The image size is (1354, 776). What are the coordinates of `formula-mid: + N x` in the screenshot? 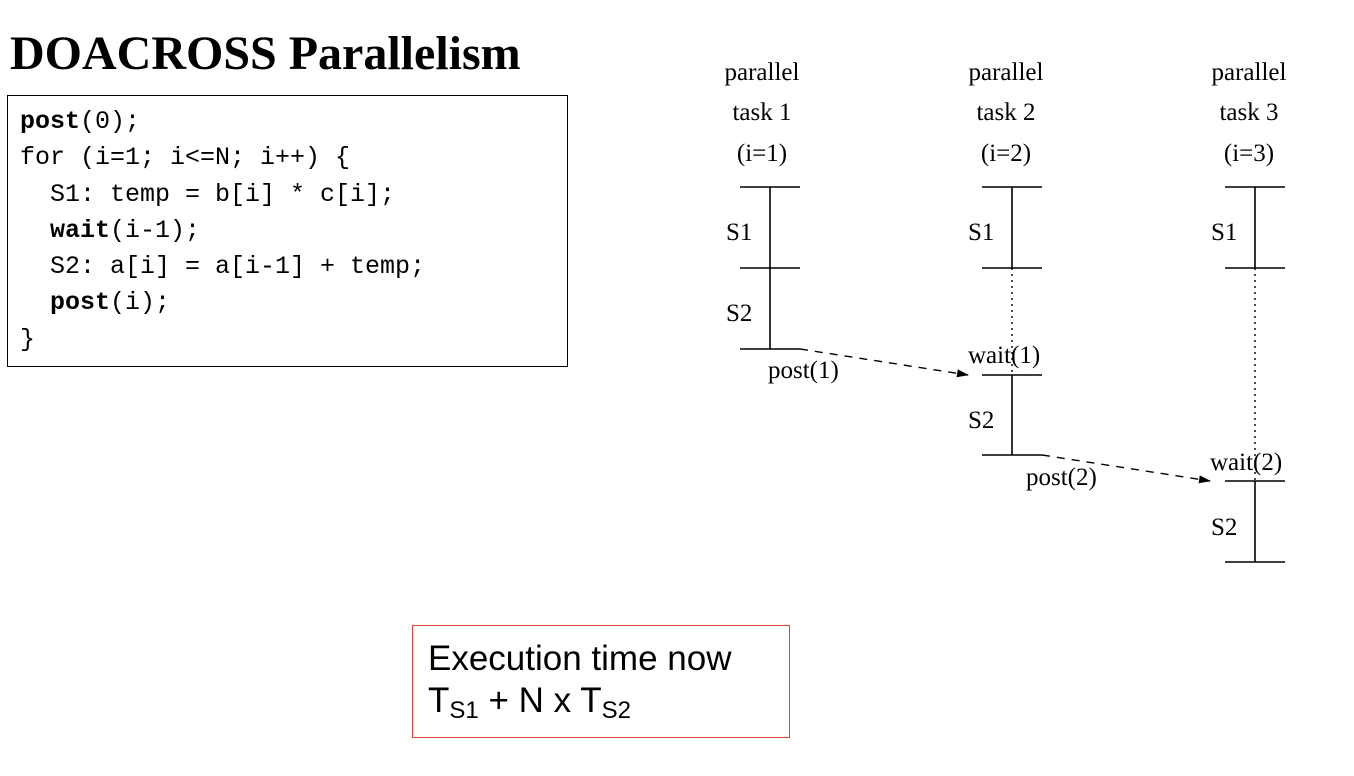 It's located at (529, 700).